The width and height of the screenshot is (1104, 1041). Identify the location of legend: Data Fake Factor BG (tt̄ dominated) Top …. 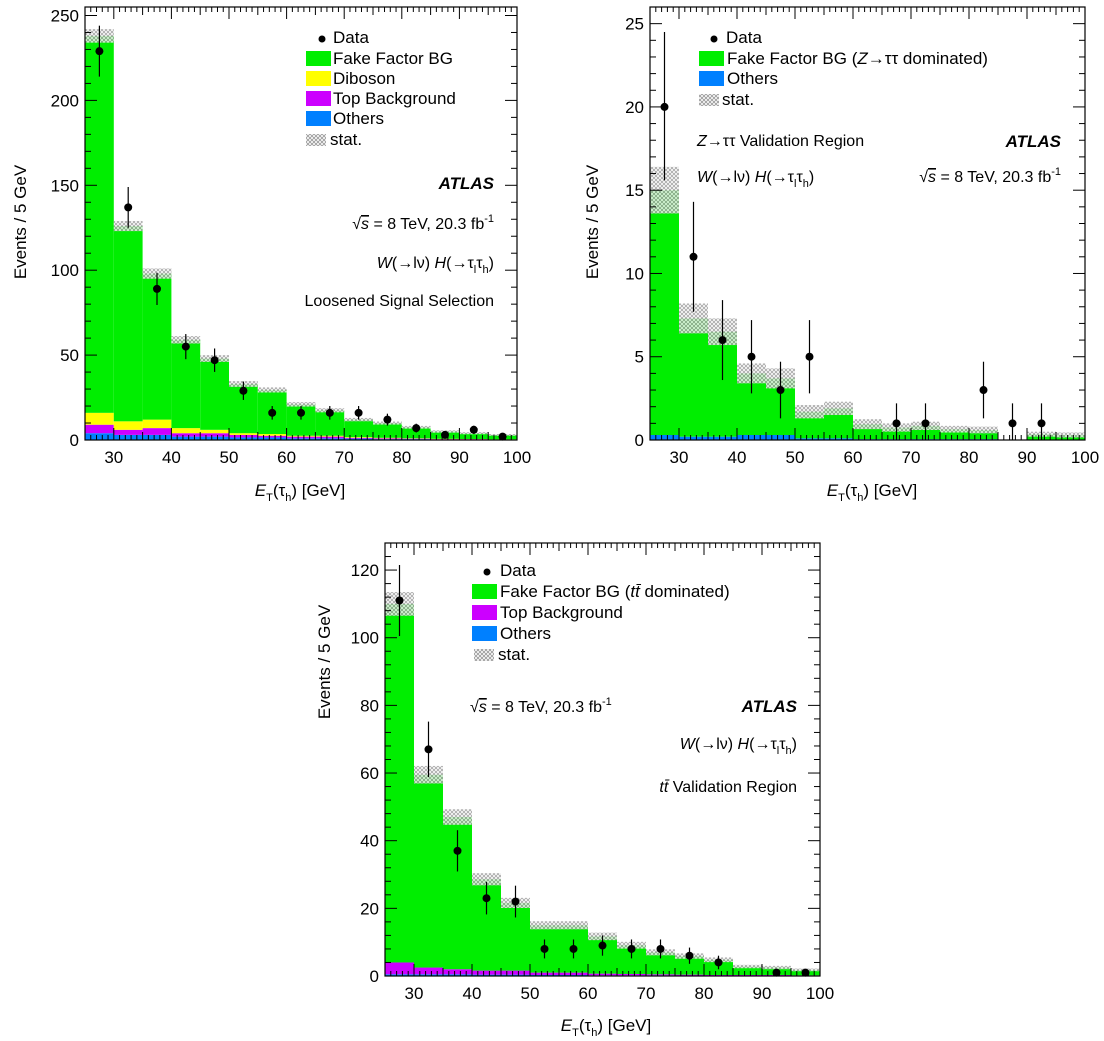
(601, 612).